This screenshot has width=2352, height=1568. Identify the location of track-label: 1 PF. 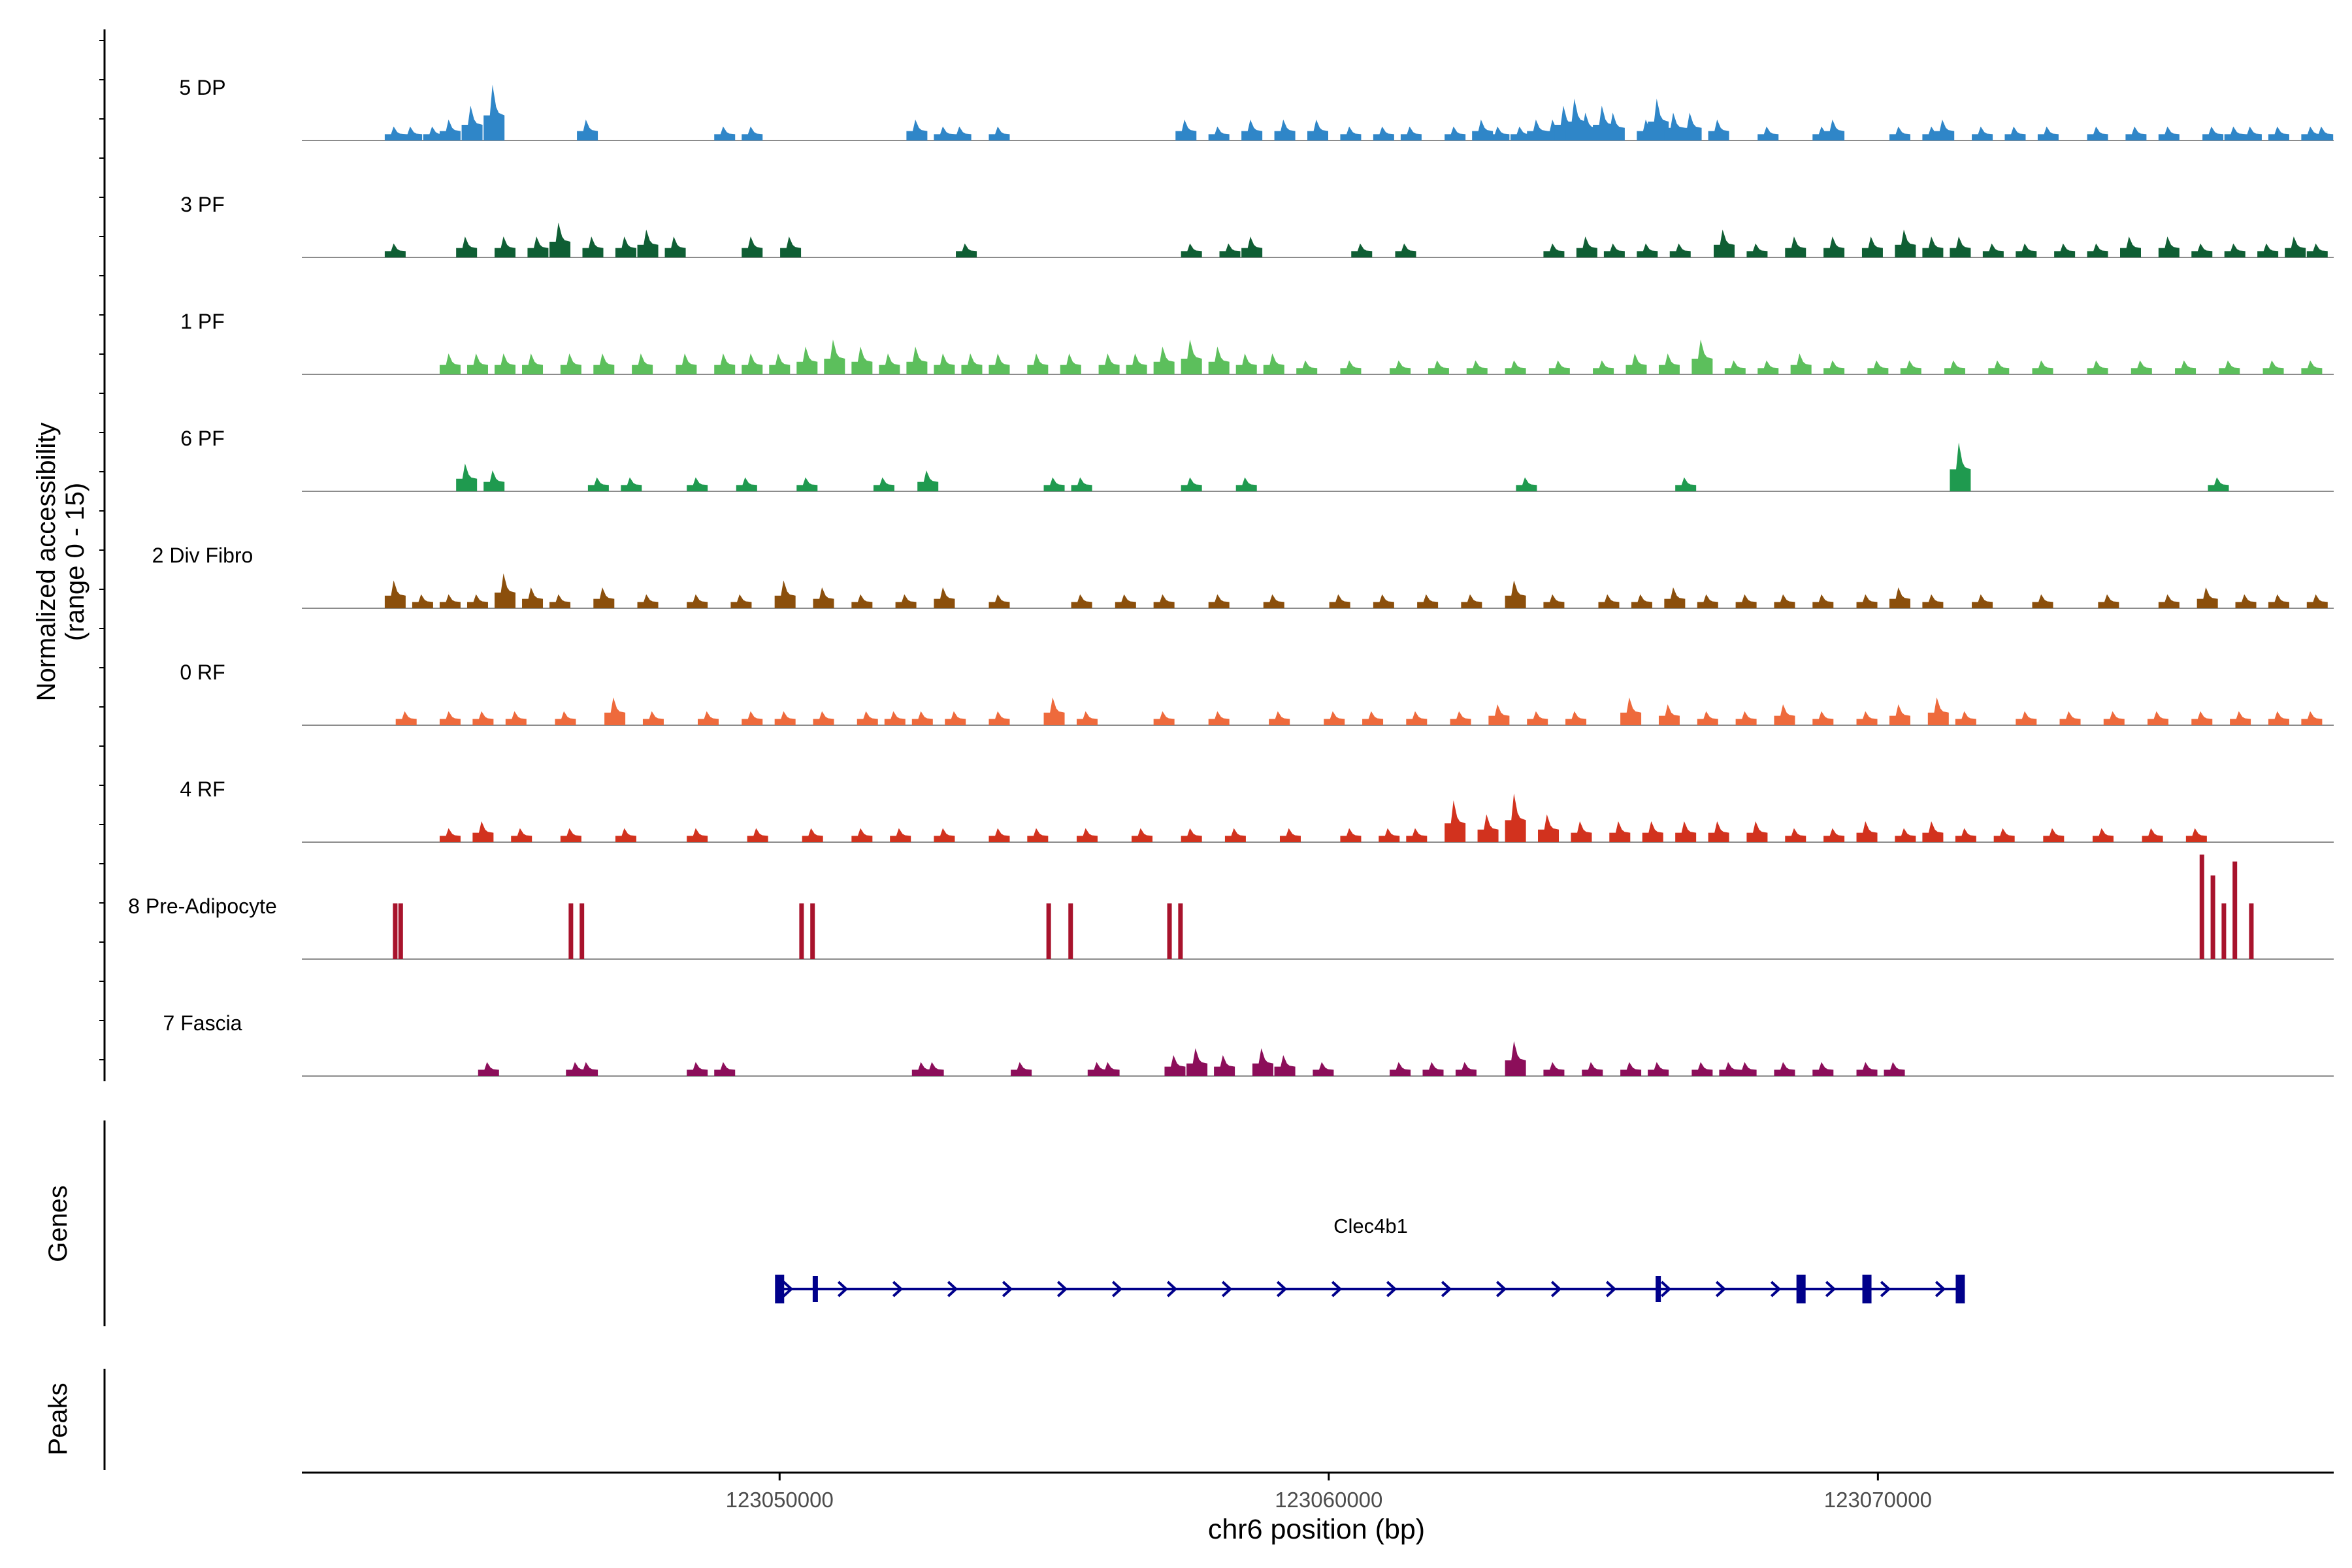
(202, 321).